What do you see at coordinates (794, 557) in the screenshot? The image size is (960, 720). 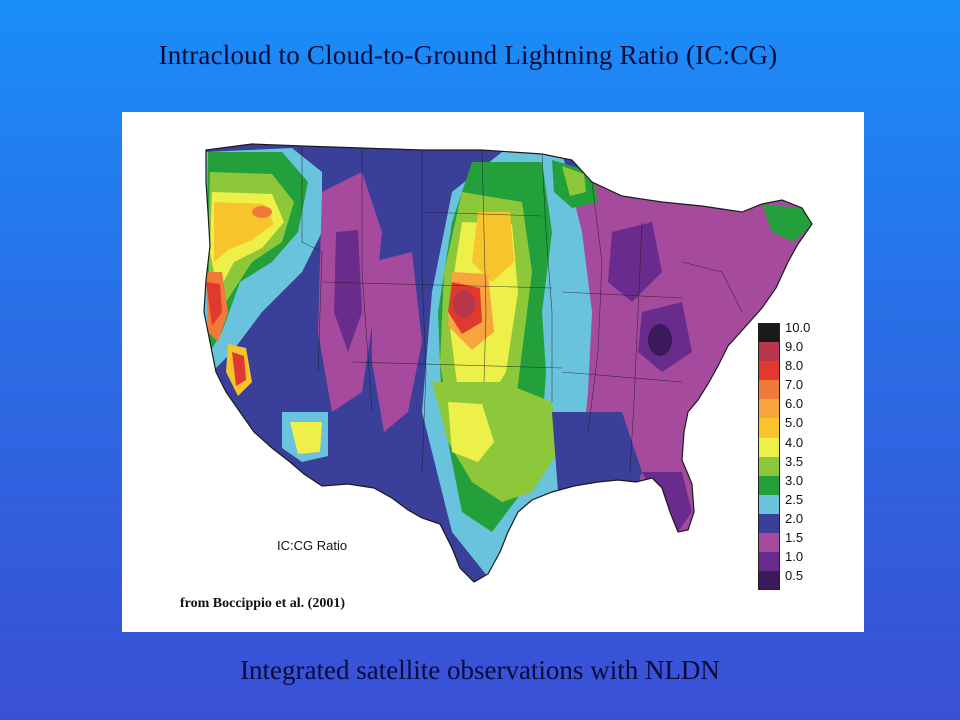 I see `legend-label: 1.0` at bounding box center [794, 557].